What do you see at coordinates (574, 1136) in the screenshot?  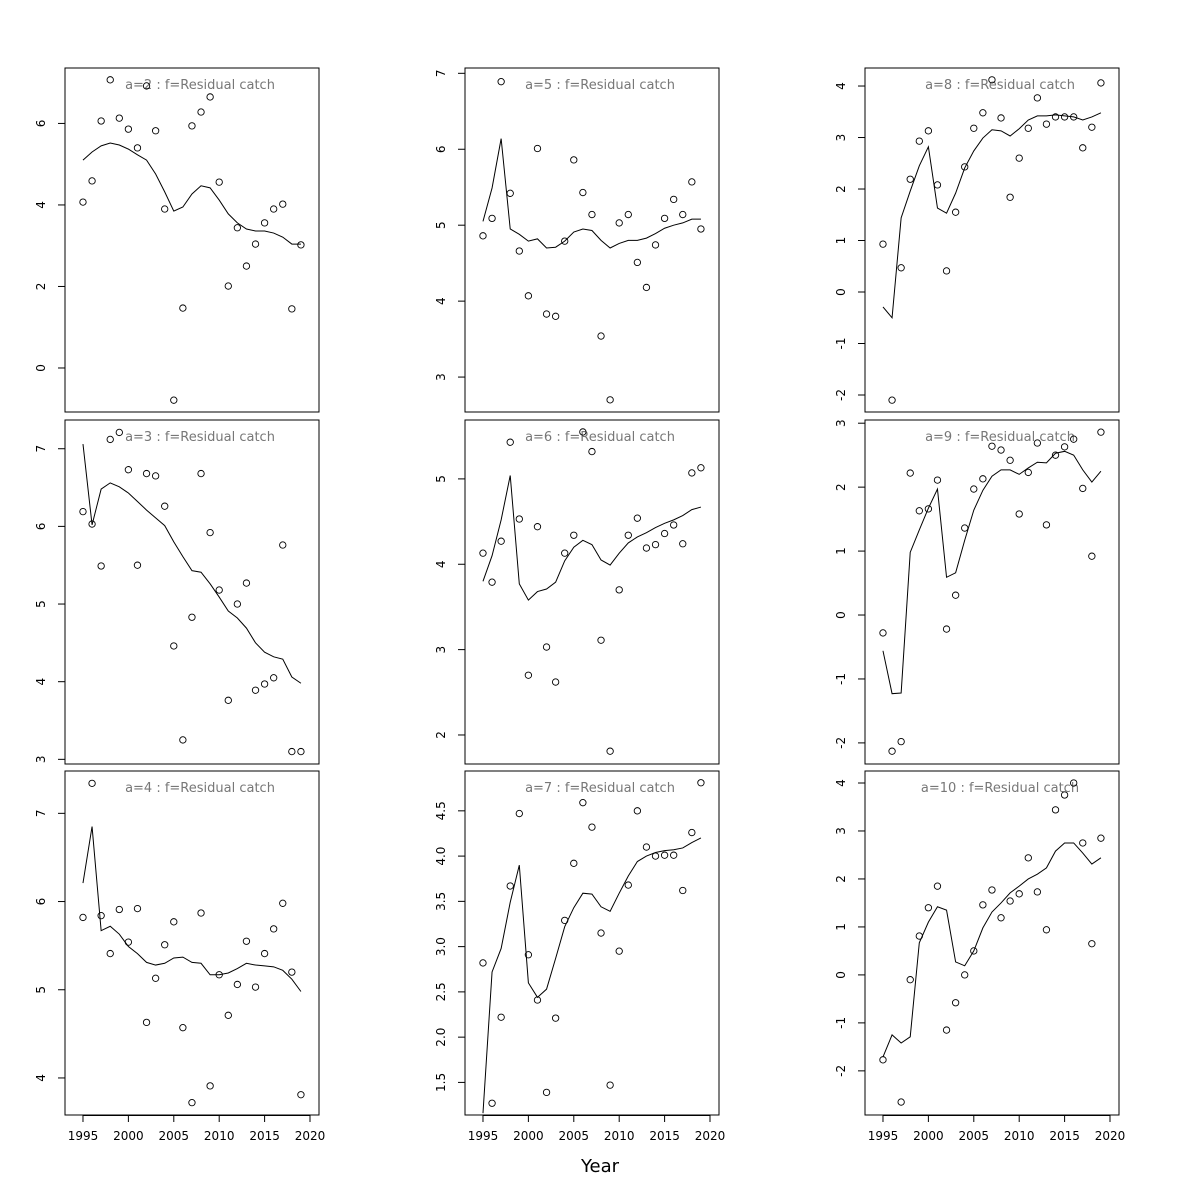 I see `x-tick-label: 2005` at bounding box center [574, 1136].